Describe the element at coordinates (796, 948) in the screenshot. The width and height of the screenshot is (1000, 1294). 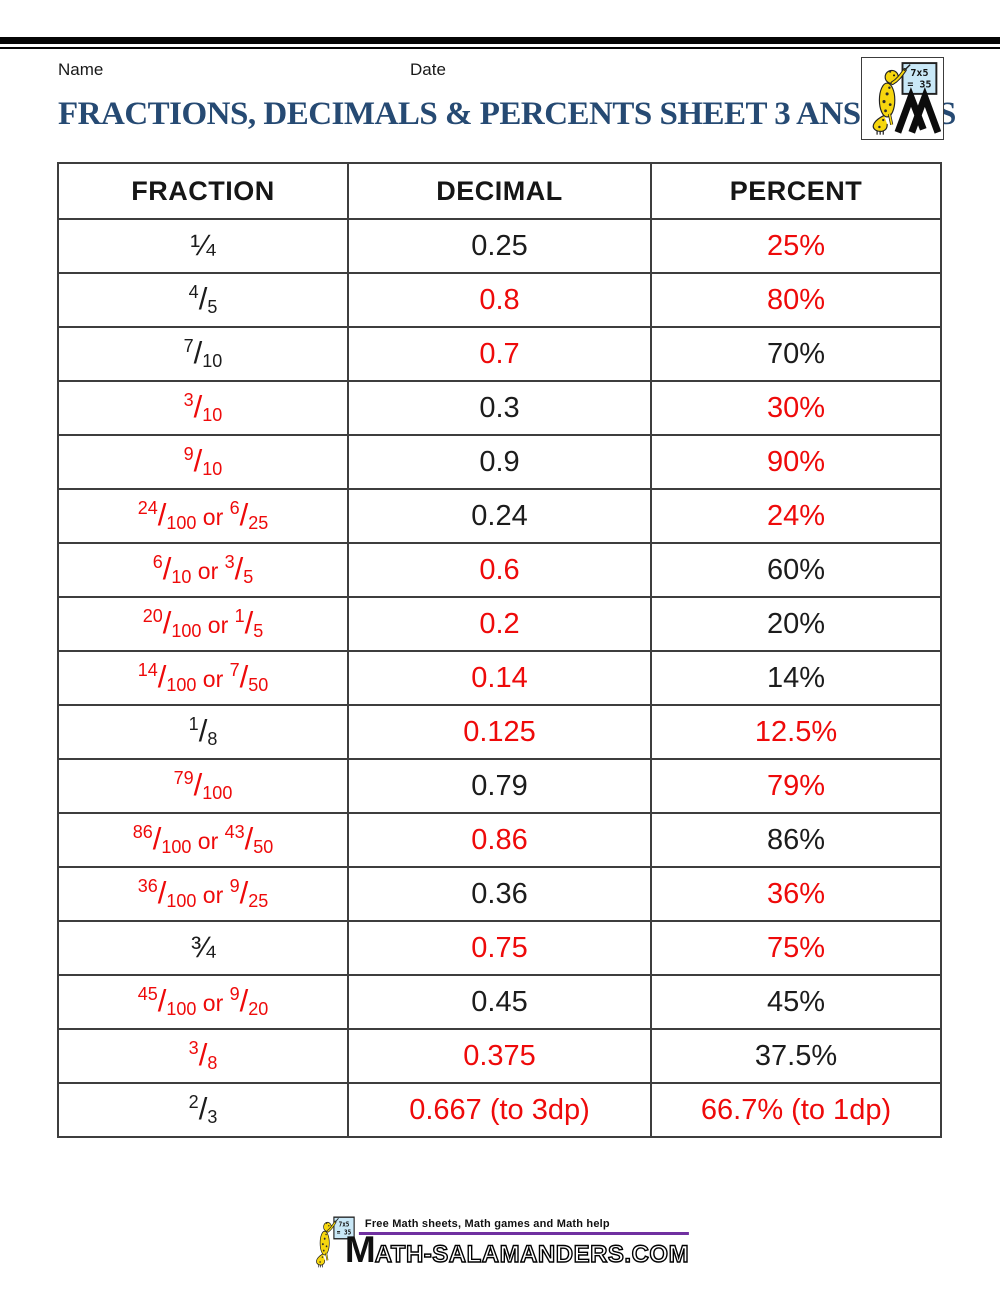
I see `percent-cell: 75%` at that location.